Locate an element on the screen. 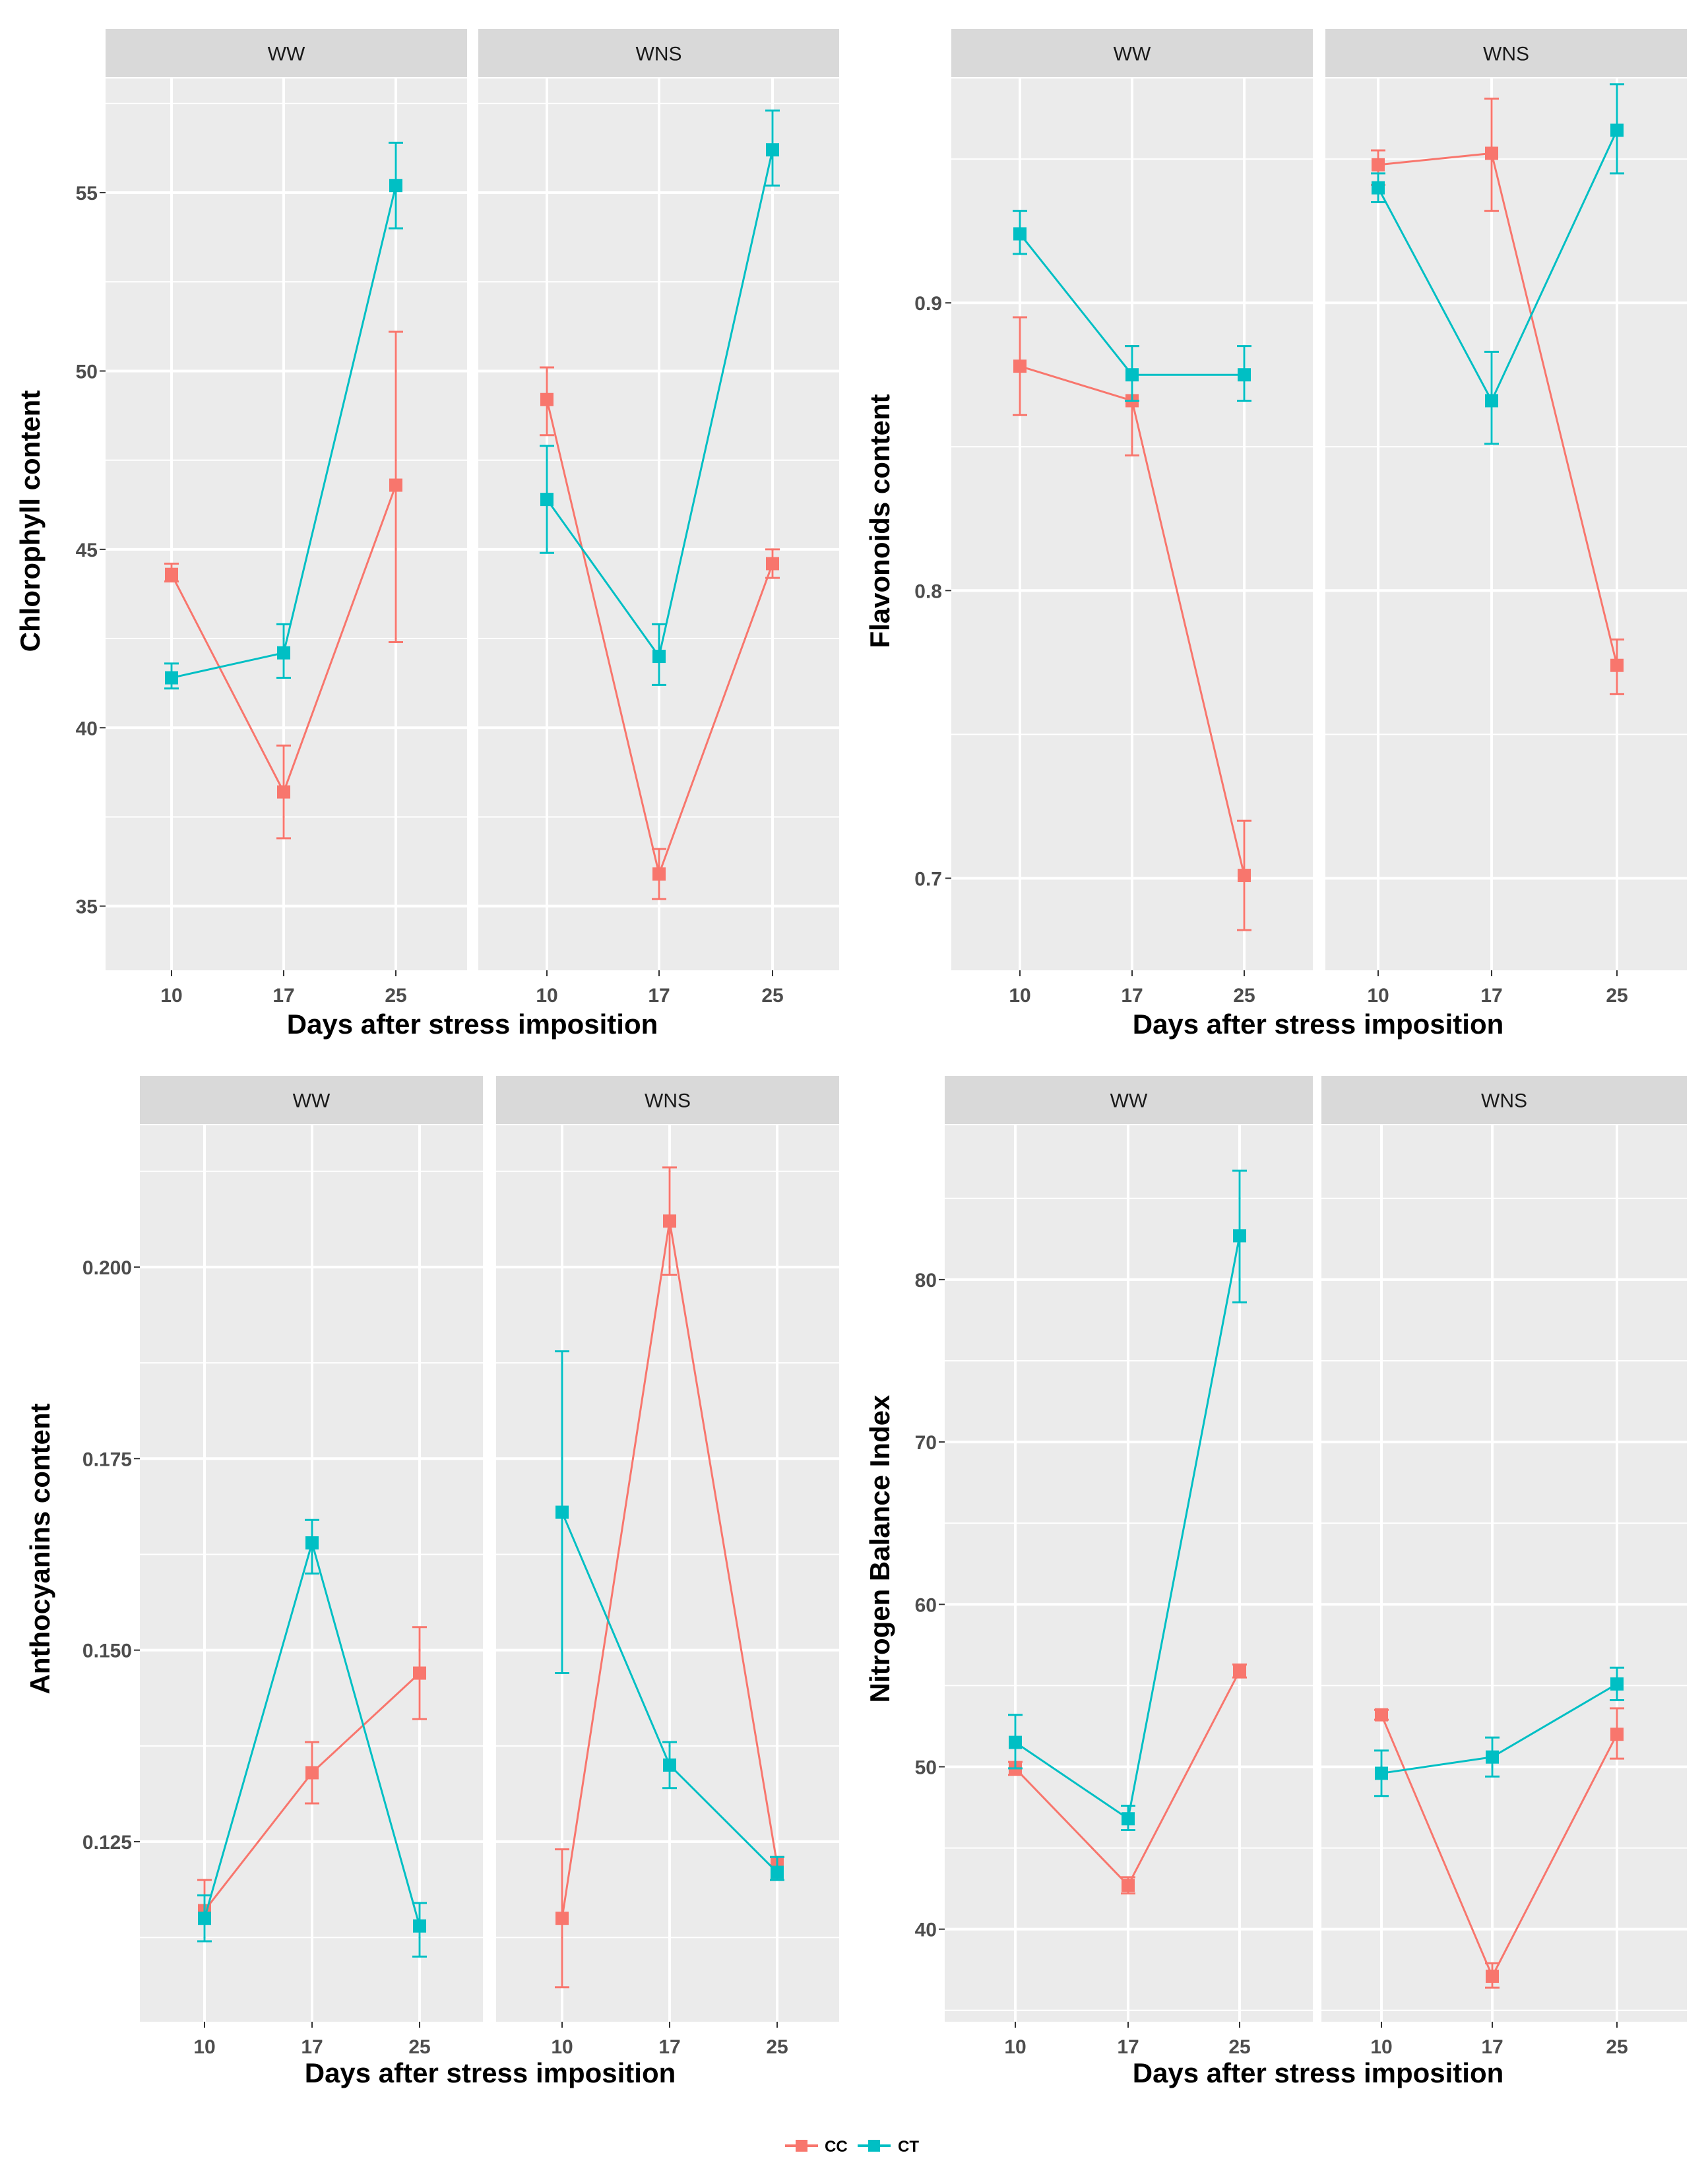  legend-item-cc: CC is located at coordinates (816, 2147).